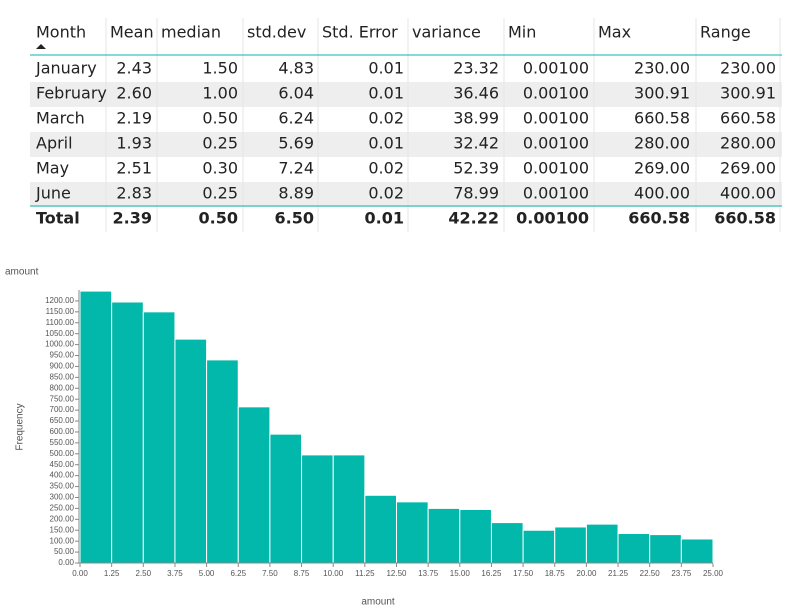  I want to click on cell: 660.58, so click(662, 118).